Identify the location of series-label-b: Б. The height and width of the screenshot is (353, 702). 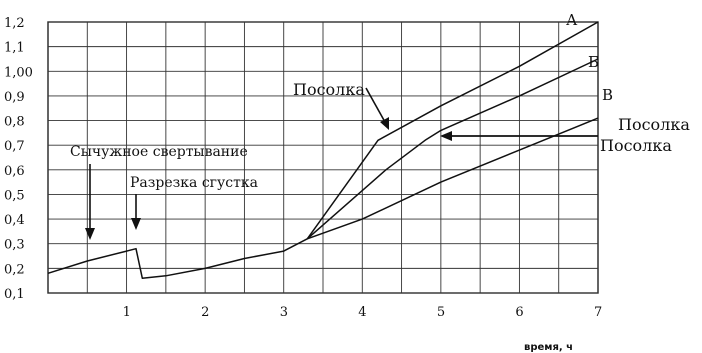
(593, 62).